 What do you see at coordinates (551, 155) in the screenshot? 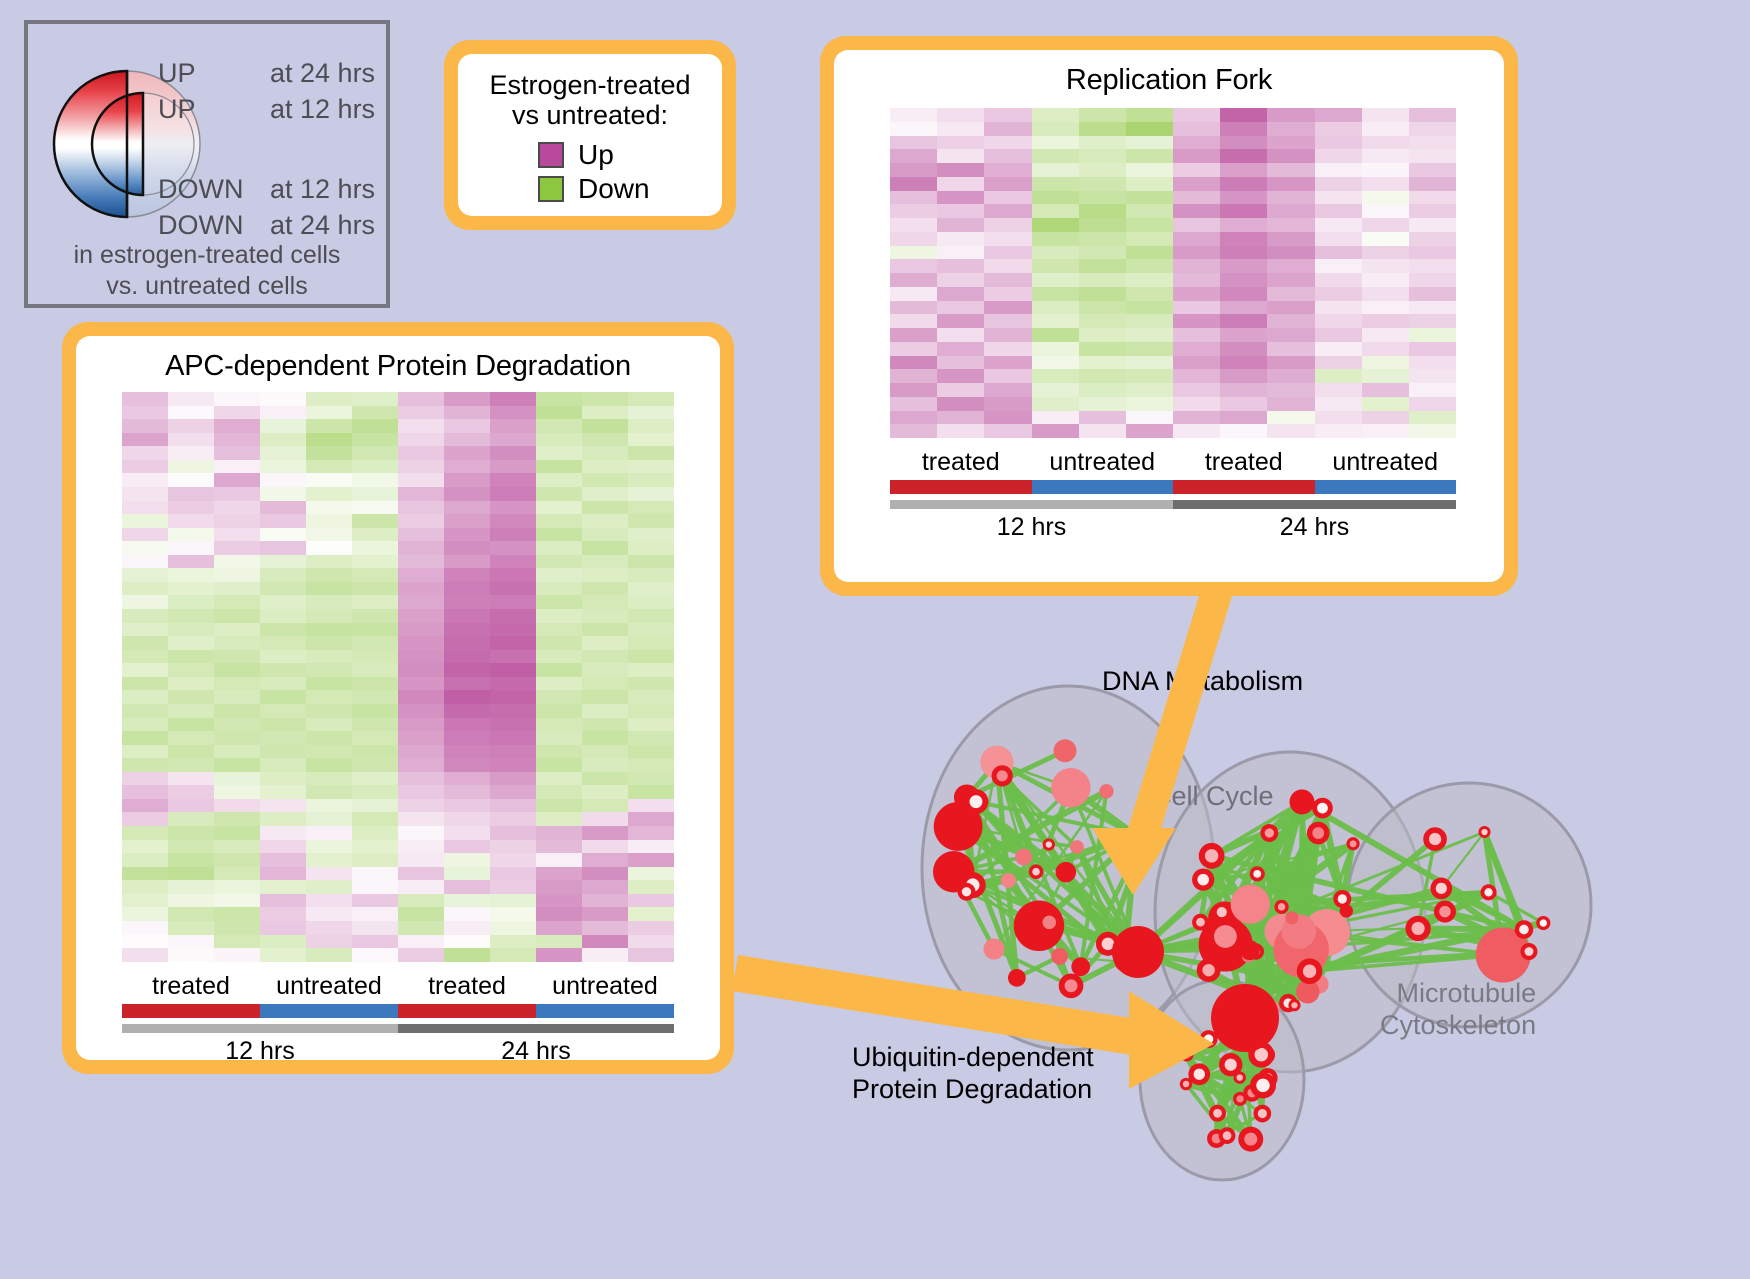
I see `square-swatch-up-icon` at bounding box center [551, 155].